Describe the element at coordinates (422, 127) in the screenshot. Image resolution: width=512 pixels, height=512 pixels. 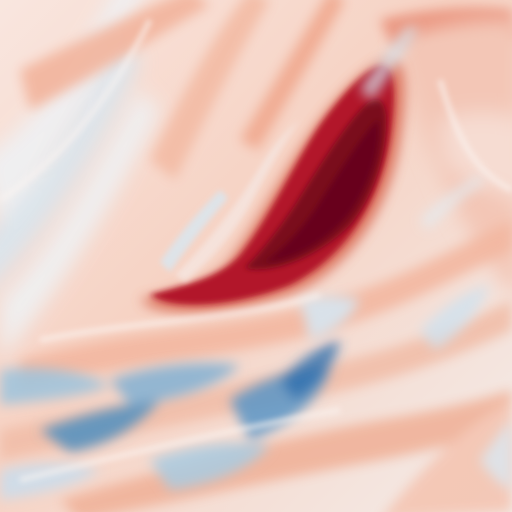
I see `cool-streaks-right` at that location.